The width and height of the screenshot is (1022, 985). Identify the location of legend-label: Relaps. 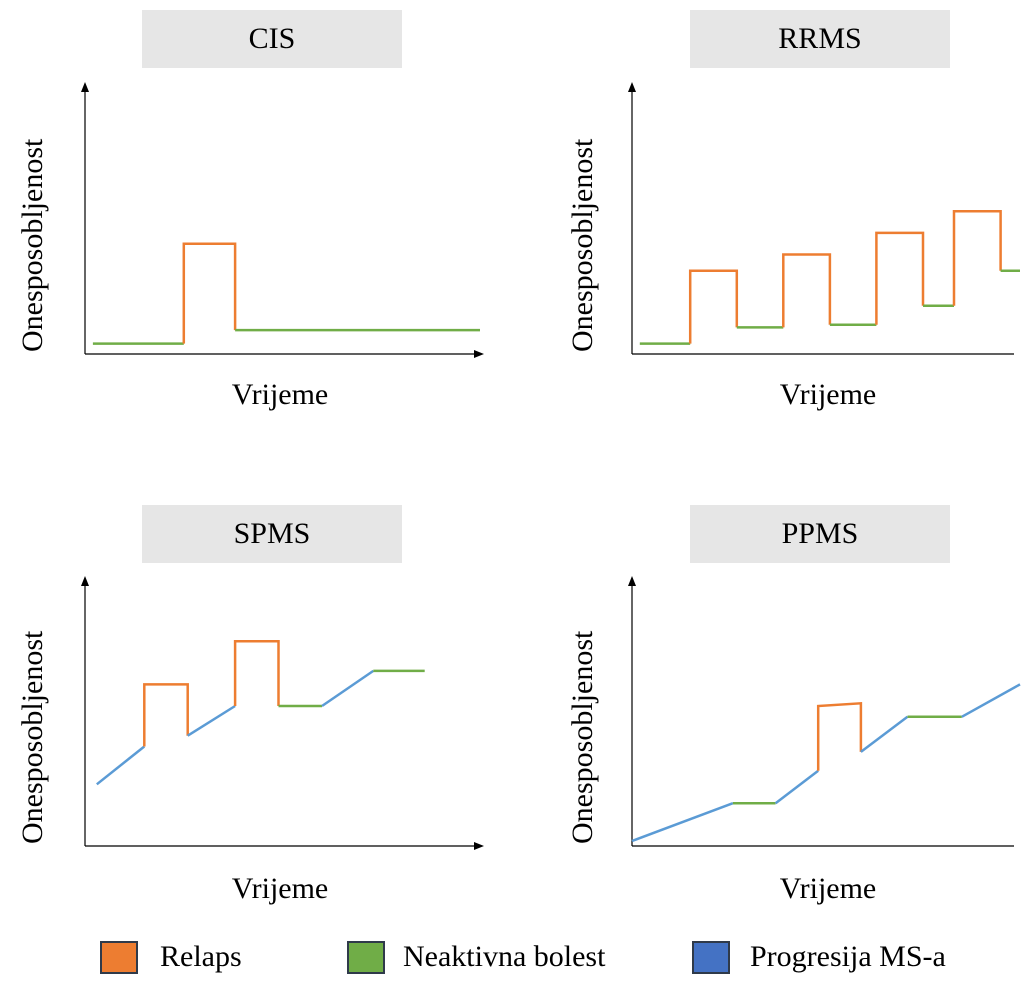
(201, 956).